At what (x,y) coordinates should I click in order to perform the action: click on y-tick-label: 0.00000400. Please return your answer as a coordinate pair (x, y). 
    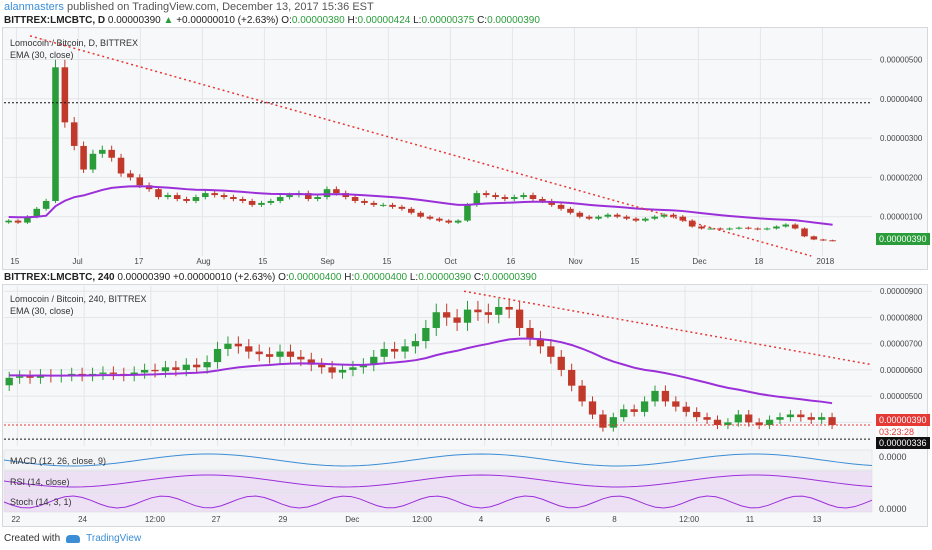
    Looking at the image, I should click on (901, 99).